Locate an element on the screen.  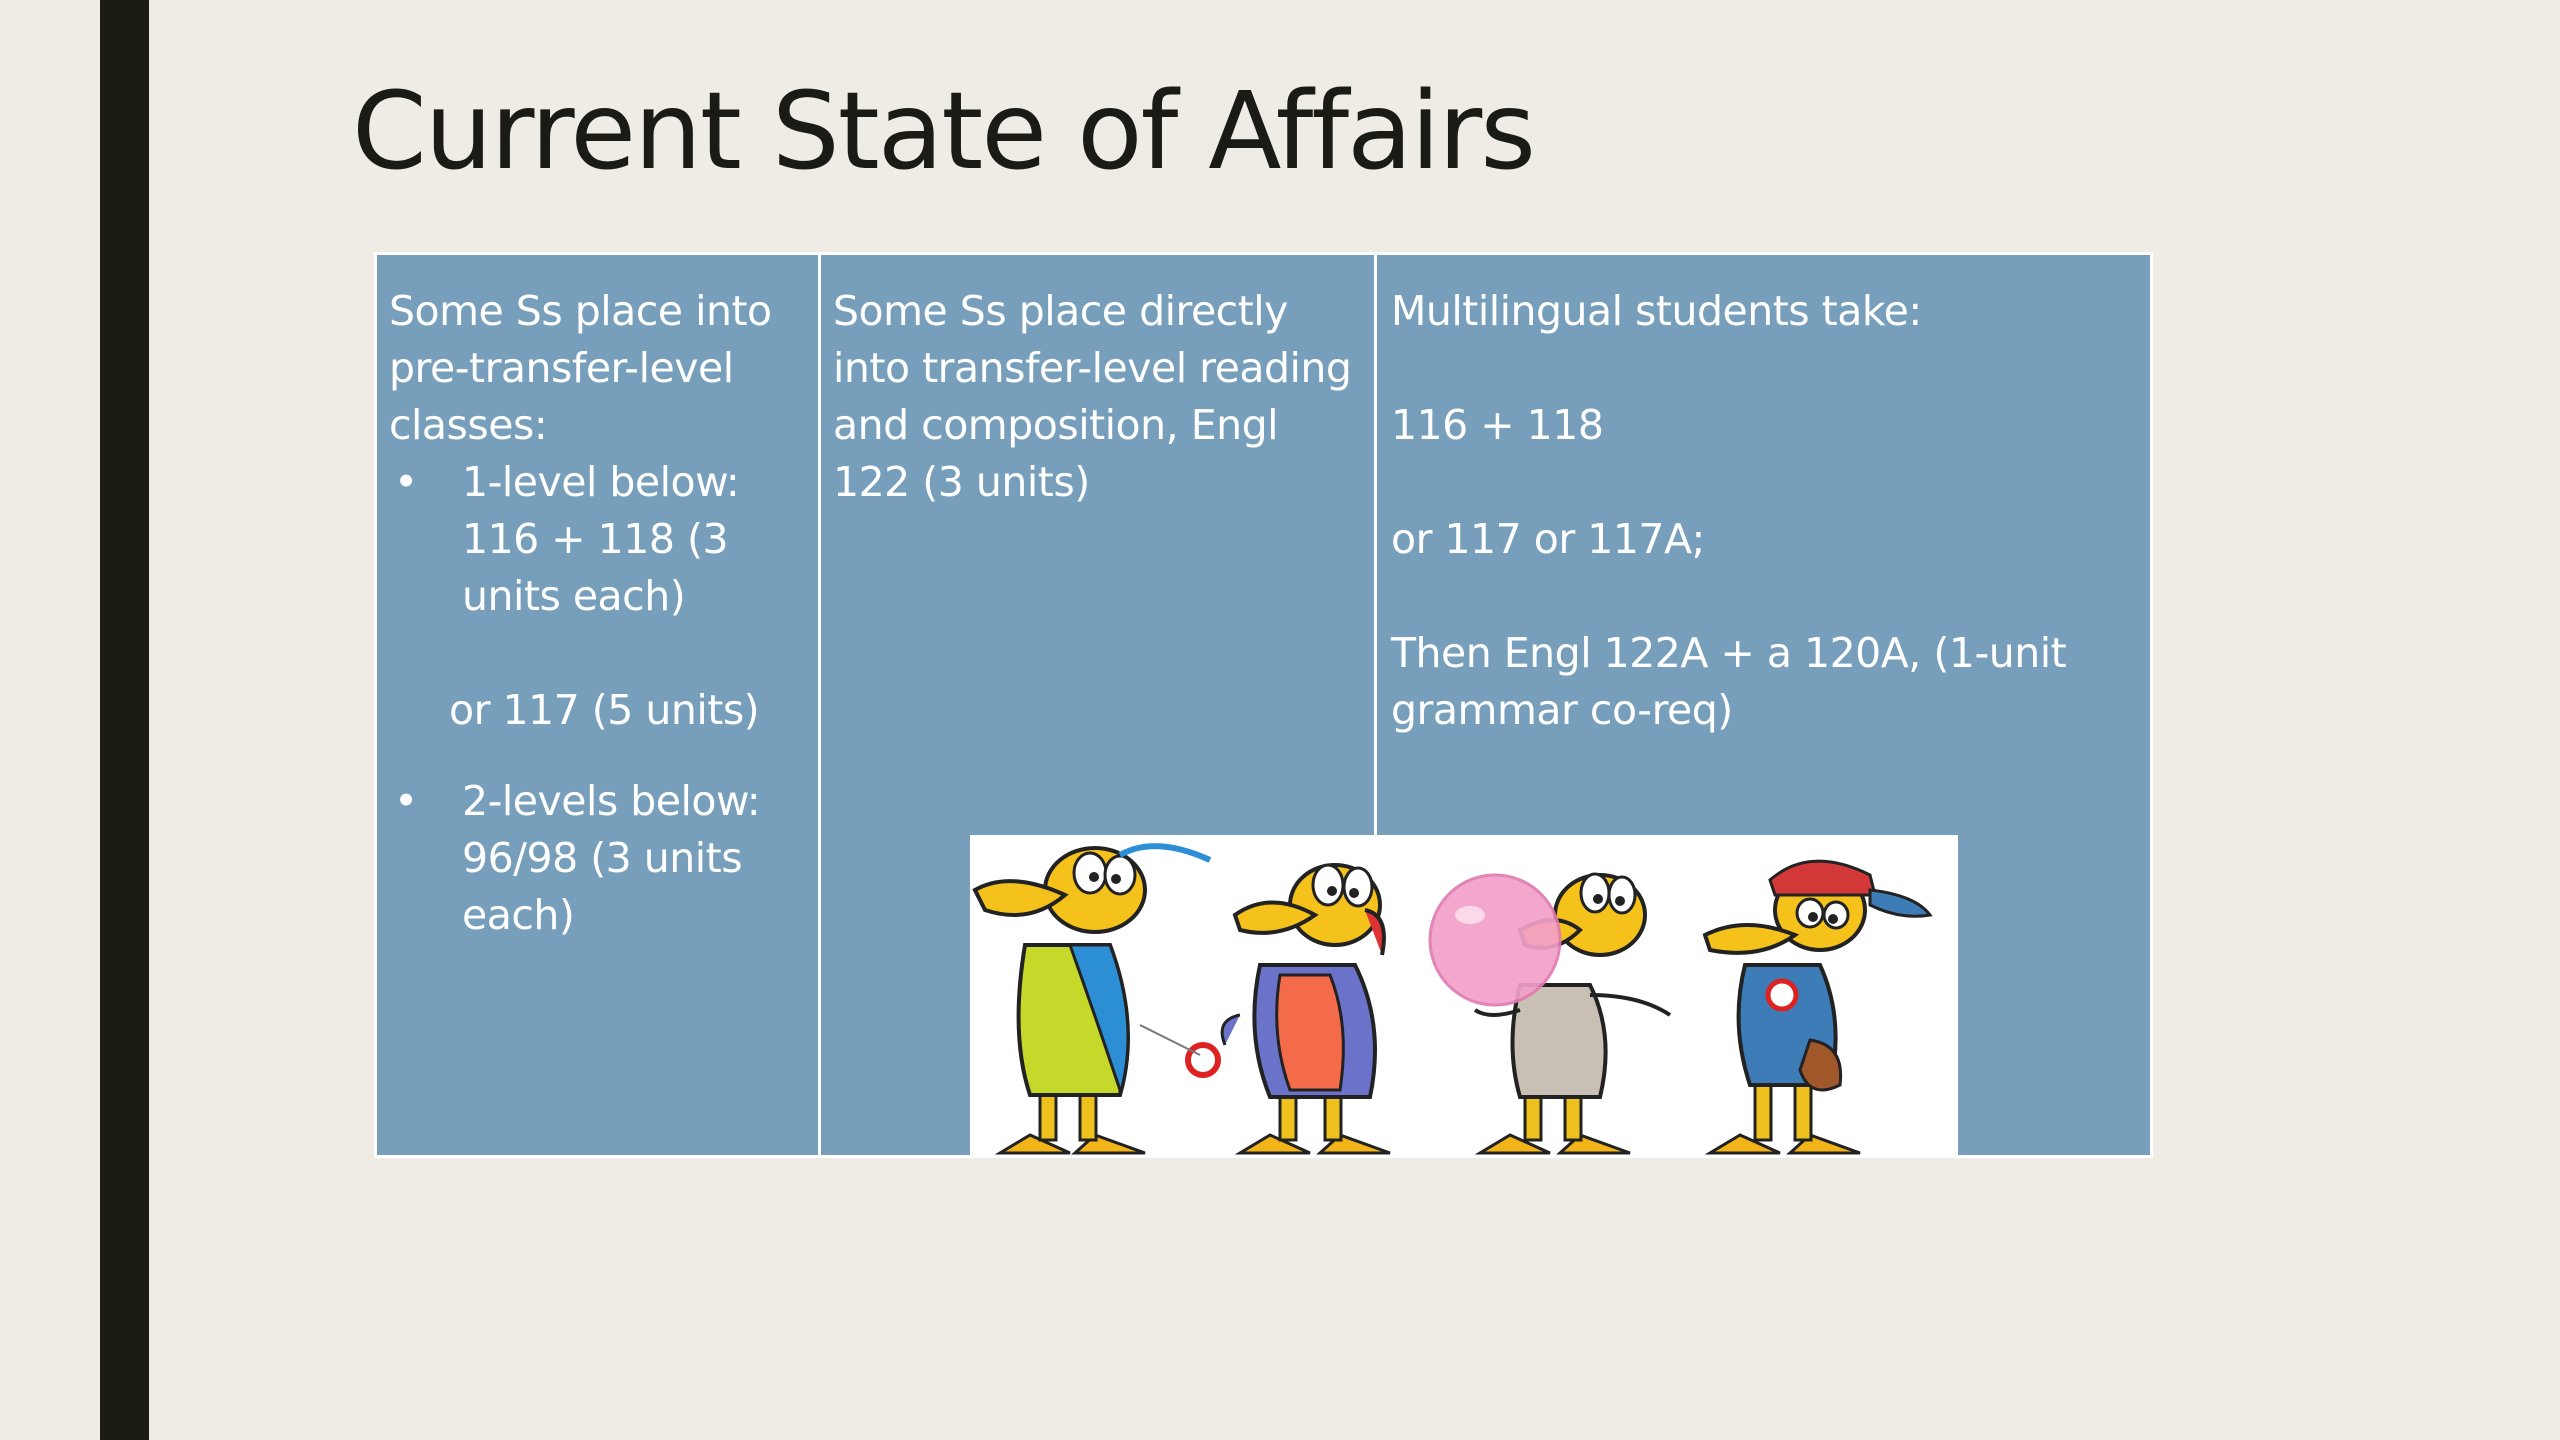
cartoon-ducks-icon is located at coordinates (1452, 999).